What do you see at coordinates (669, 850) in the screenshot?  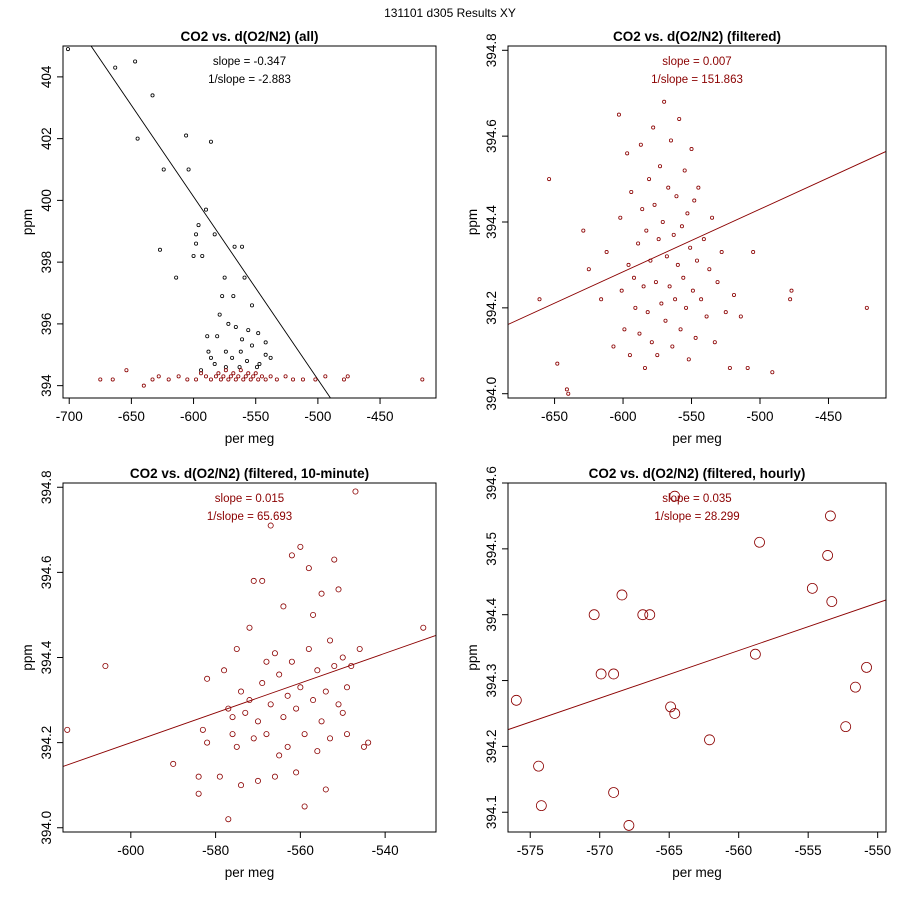 I see `x-tick-label: -565` at bounding box center [669, 850].